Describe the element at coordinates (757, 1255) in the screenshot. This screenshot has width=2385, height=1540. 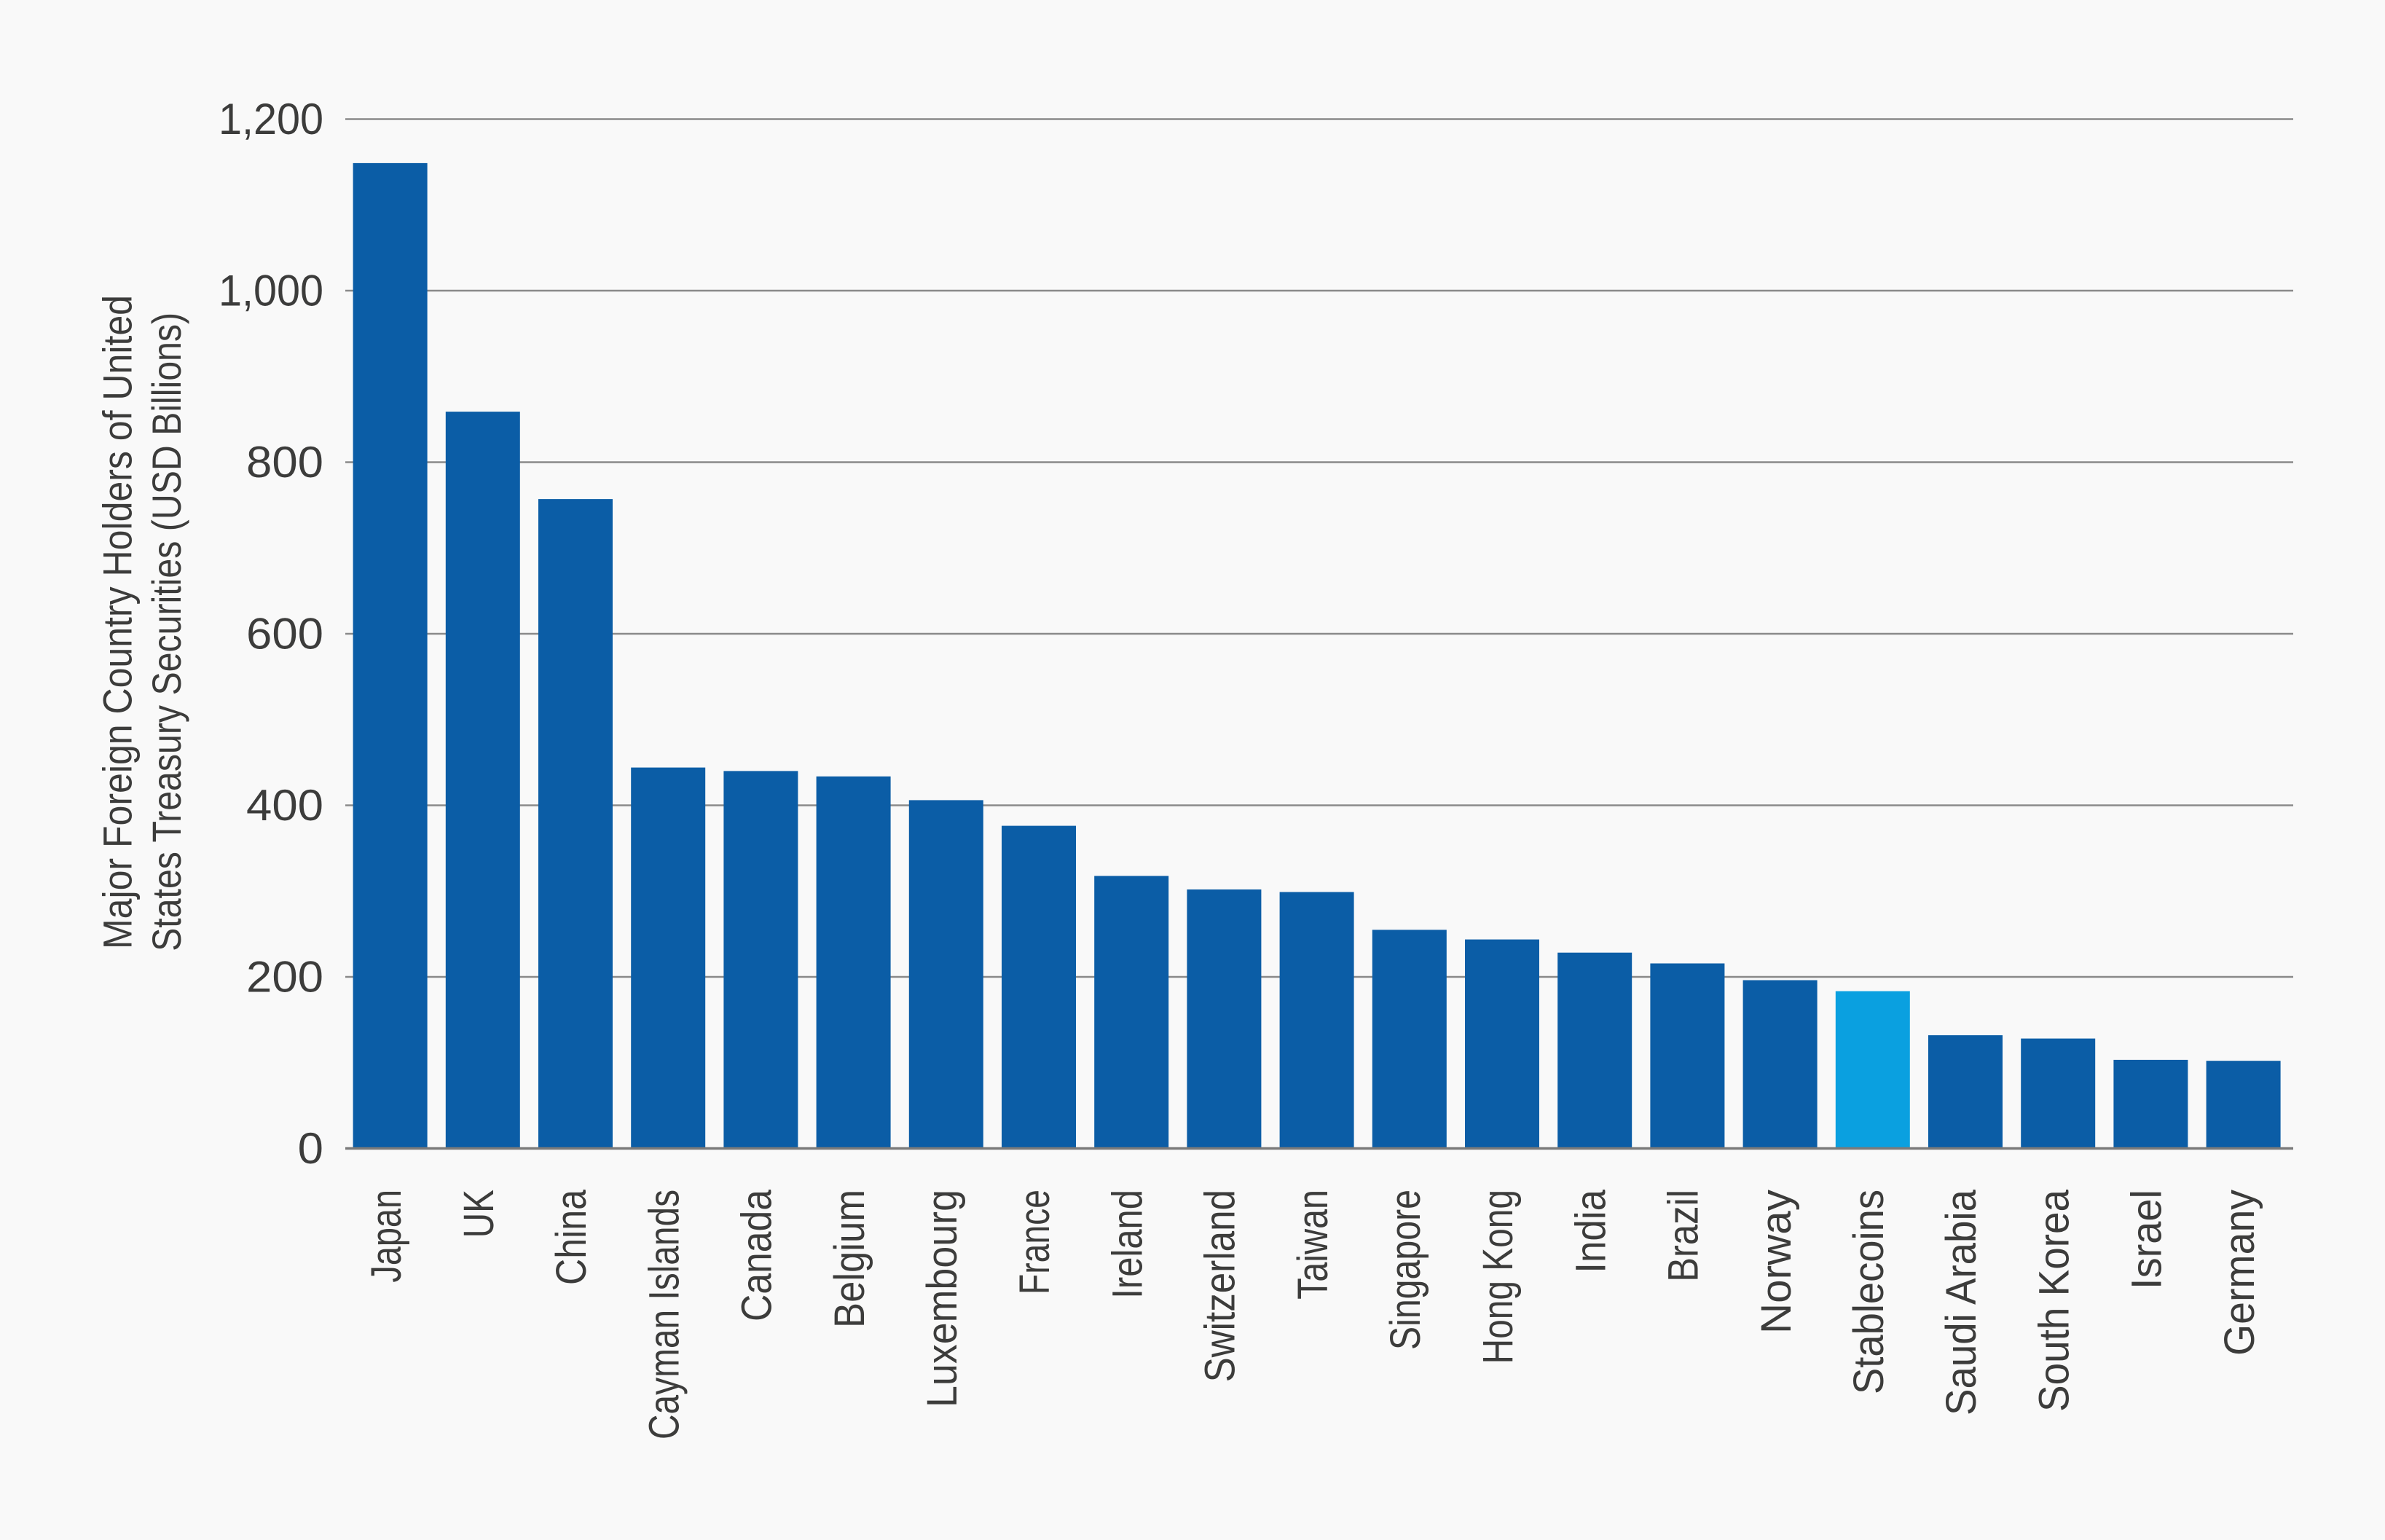
I see `svg-text: Canada` at that location.